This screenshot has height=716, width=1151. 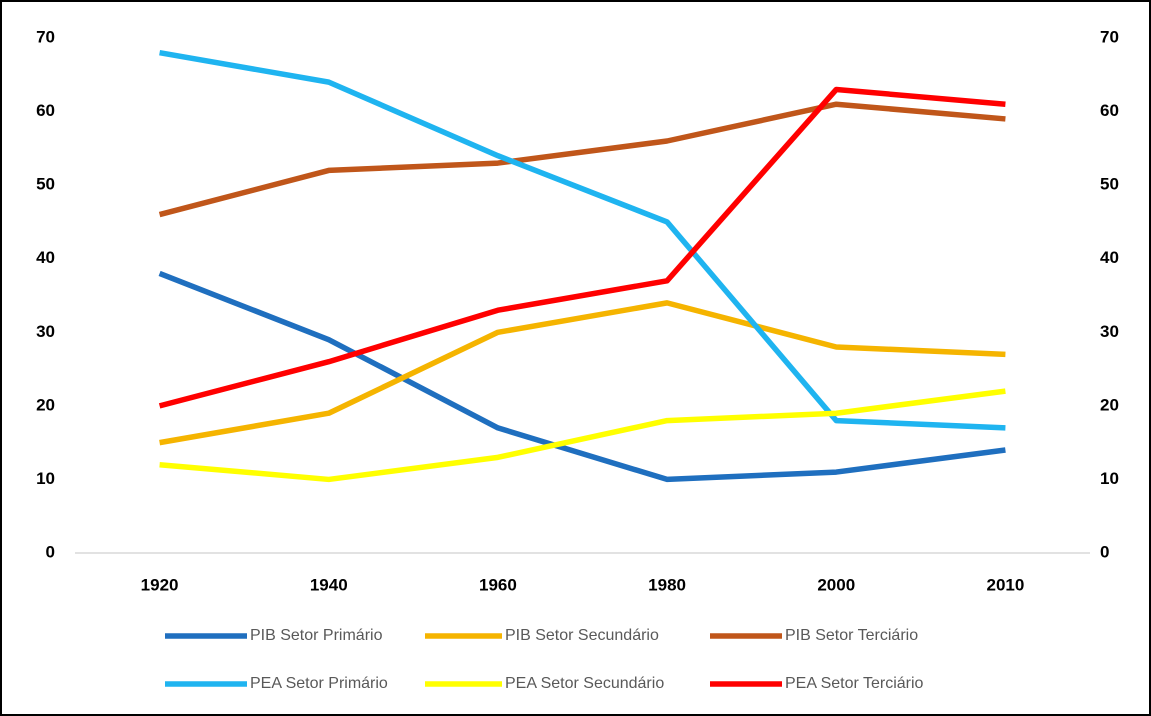 What do you see at coordinates (1006, 584) in the screenshot?
I see `x-tick-label: 2010` at bounding box center [1006, 584].